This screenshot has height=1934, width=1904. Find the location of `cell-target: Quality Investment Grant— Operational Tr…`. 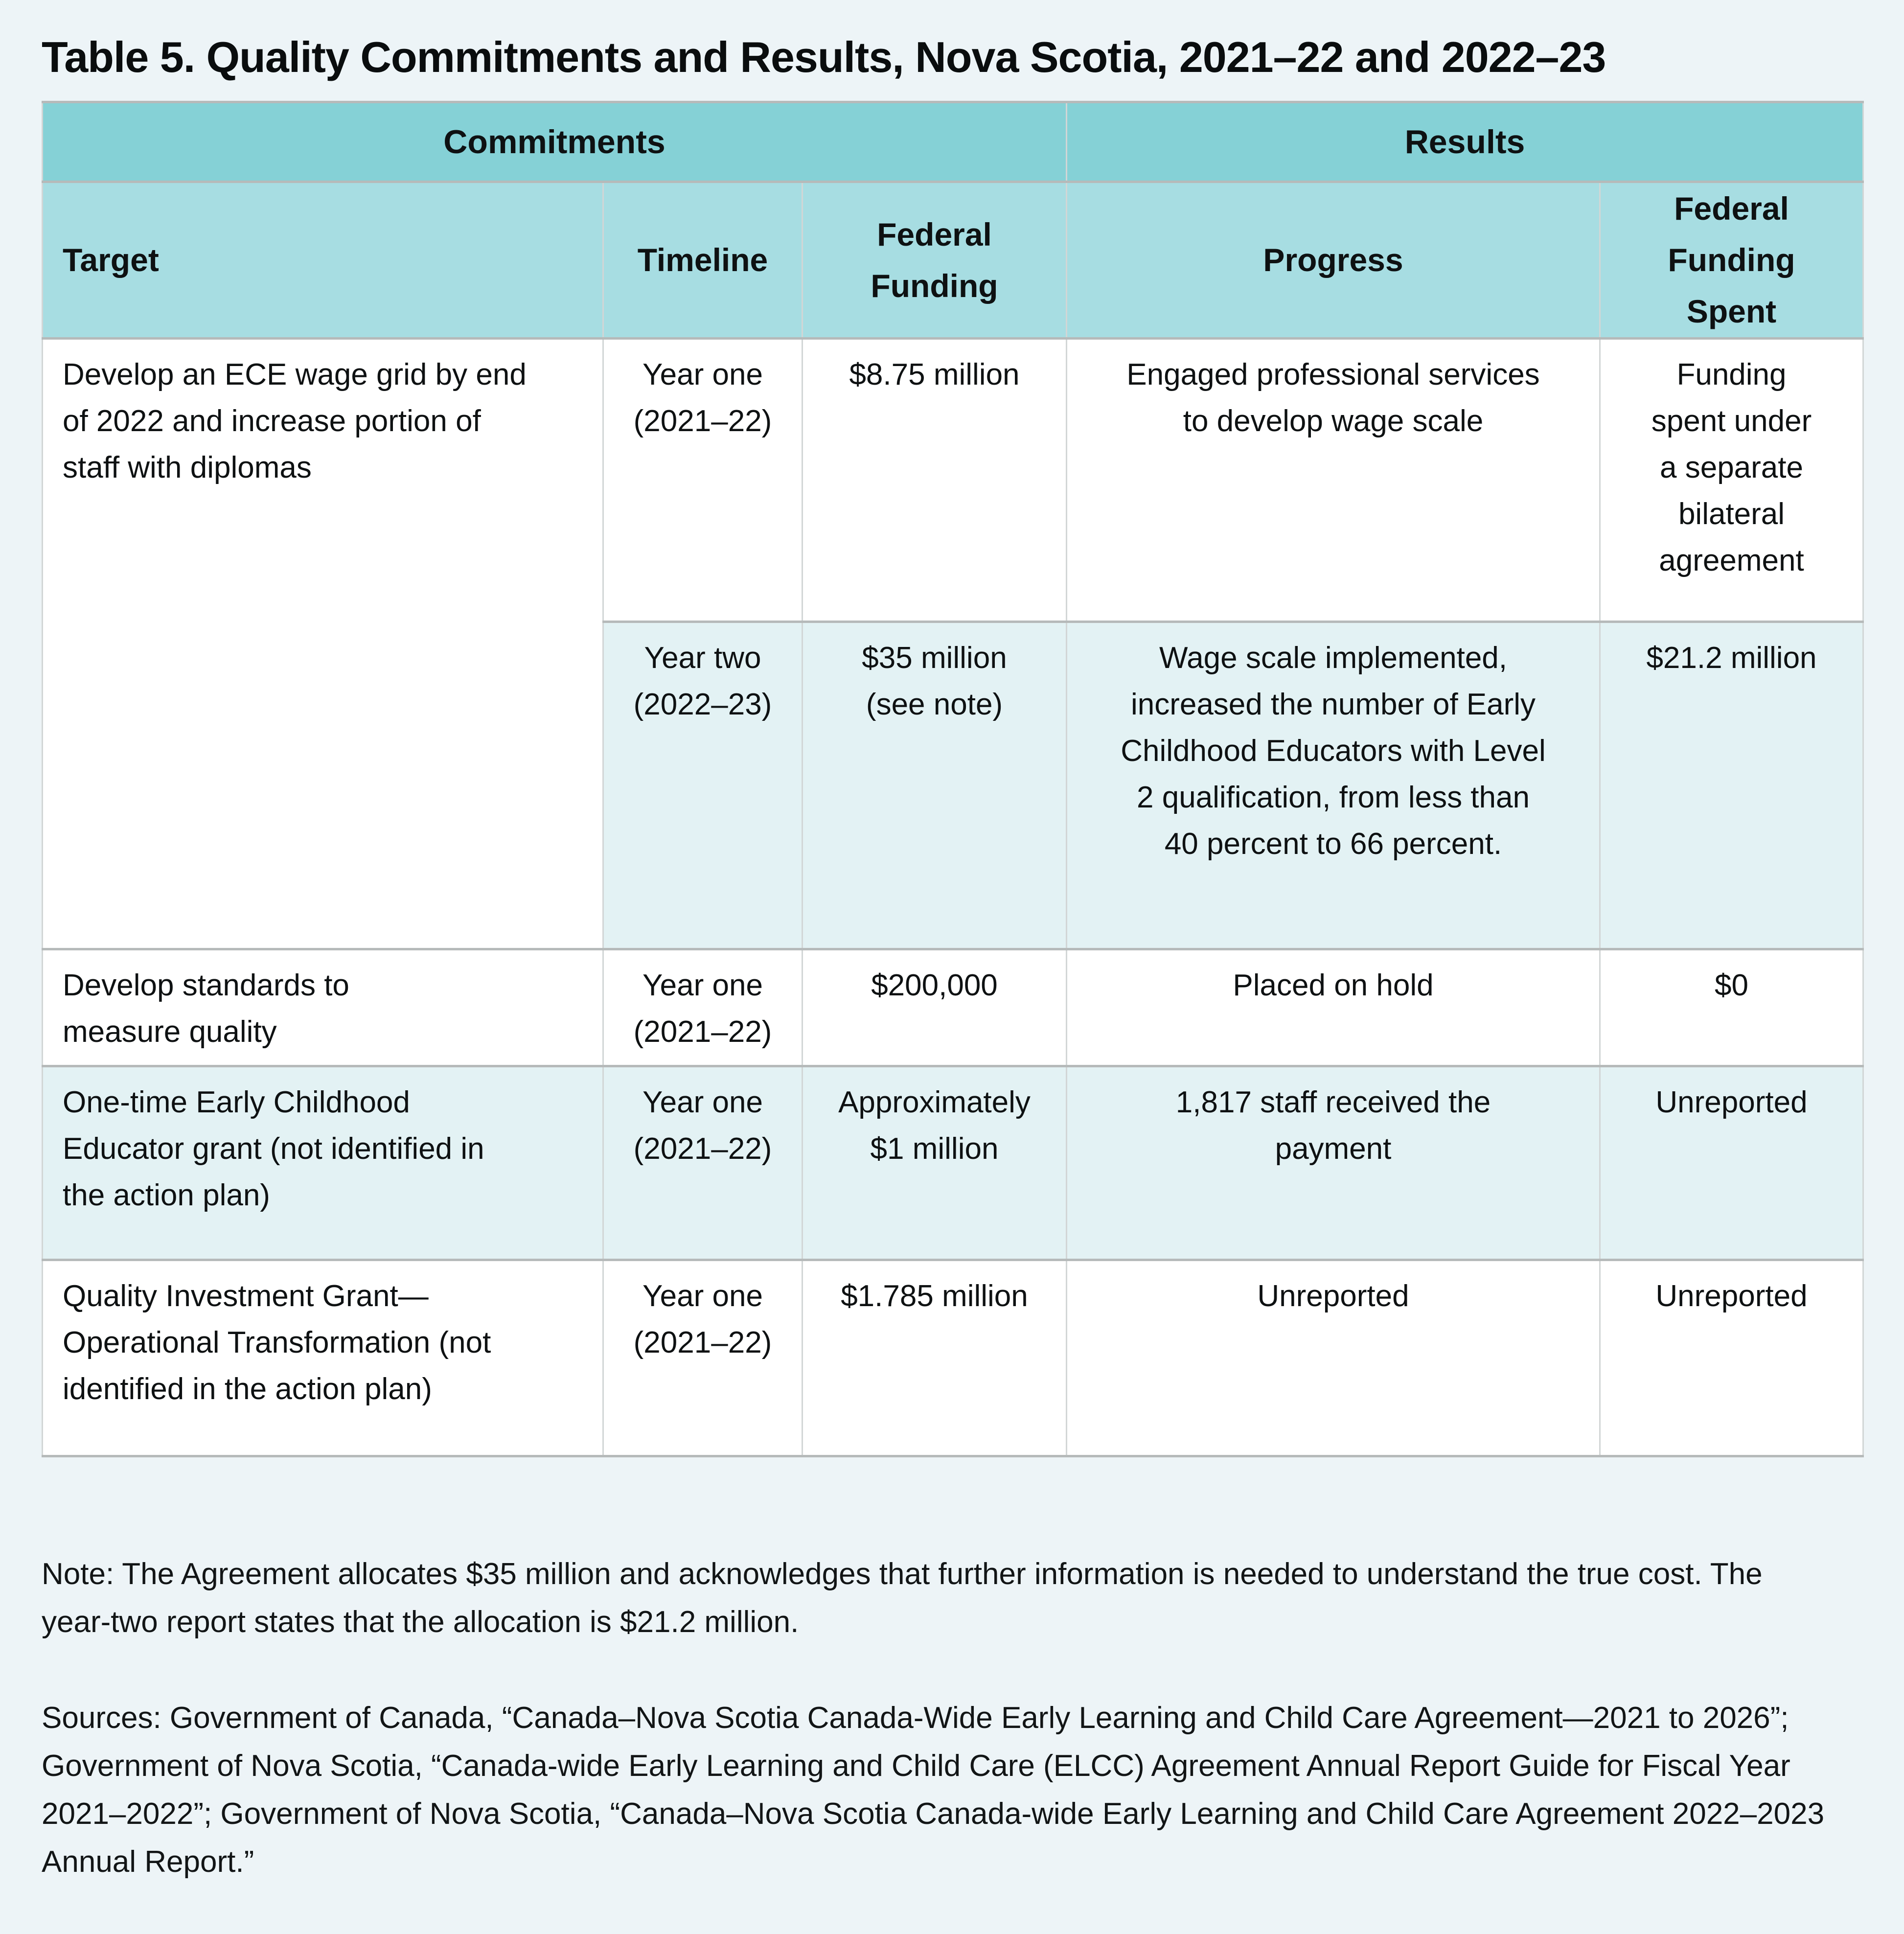

cell-target: Quality Investment Grant— Operational Tr… is located at coordinates (323, 1358).